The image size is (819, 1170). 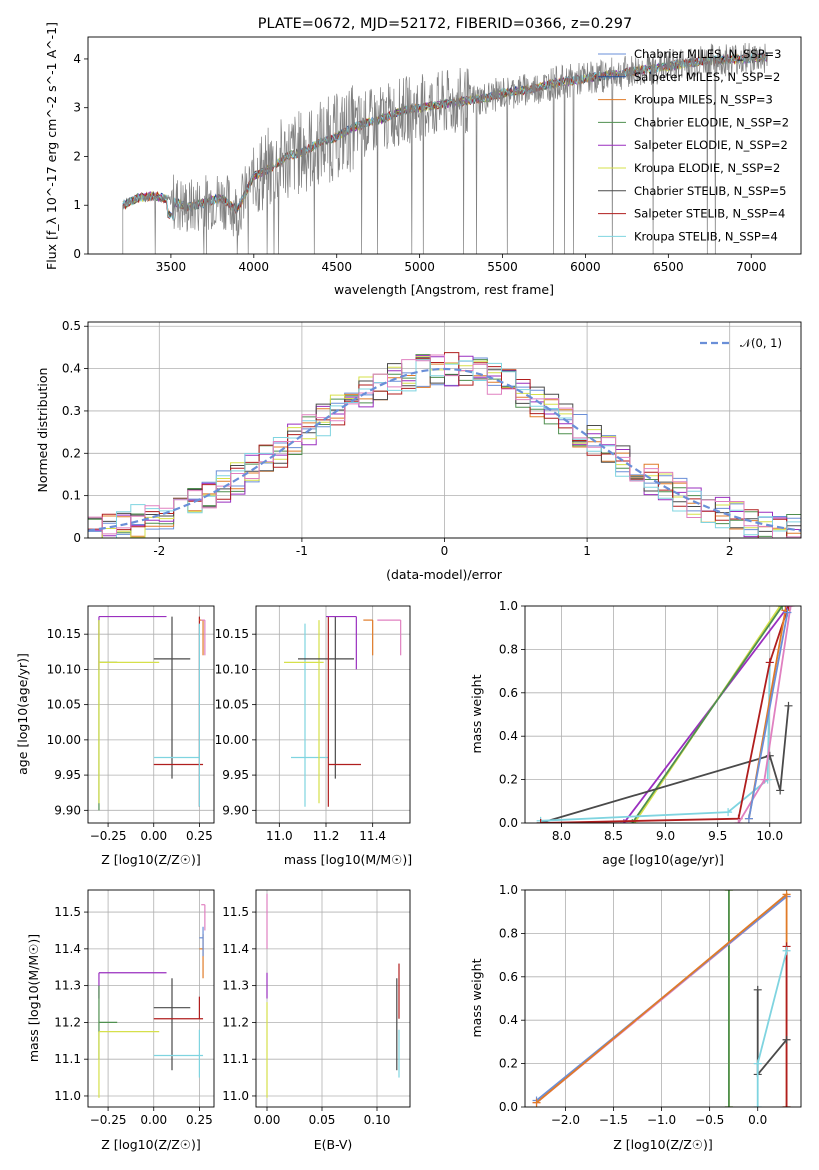 I want to click on y-tick-label: 9.95, so click(x=235, y=775).